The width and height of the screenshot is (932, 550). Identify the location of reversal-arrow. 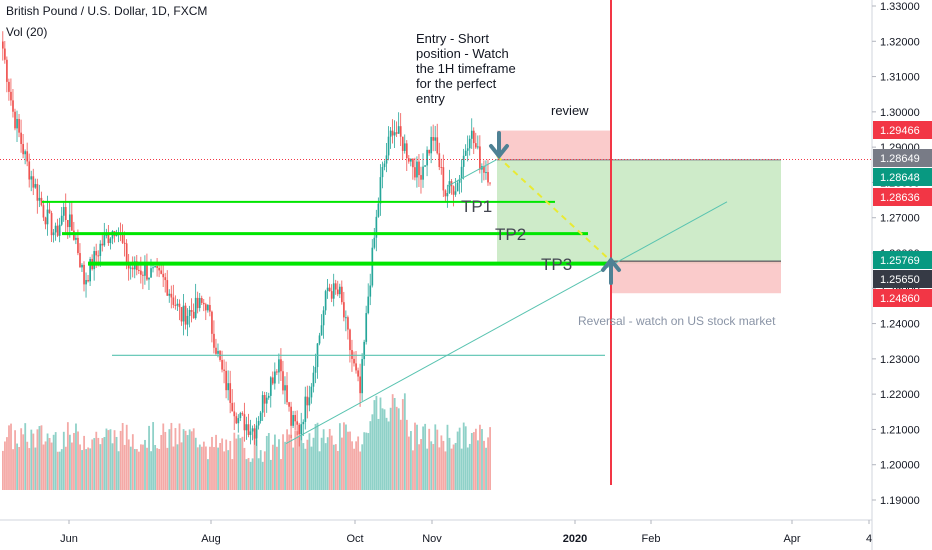
(611, 270).